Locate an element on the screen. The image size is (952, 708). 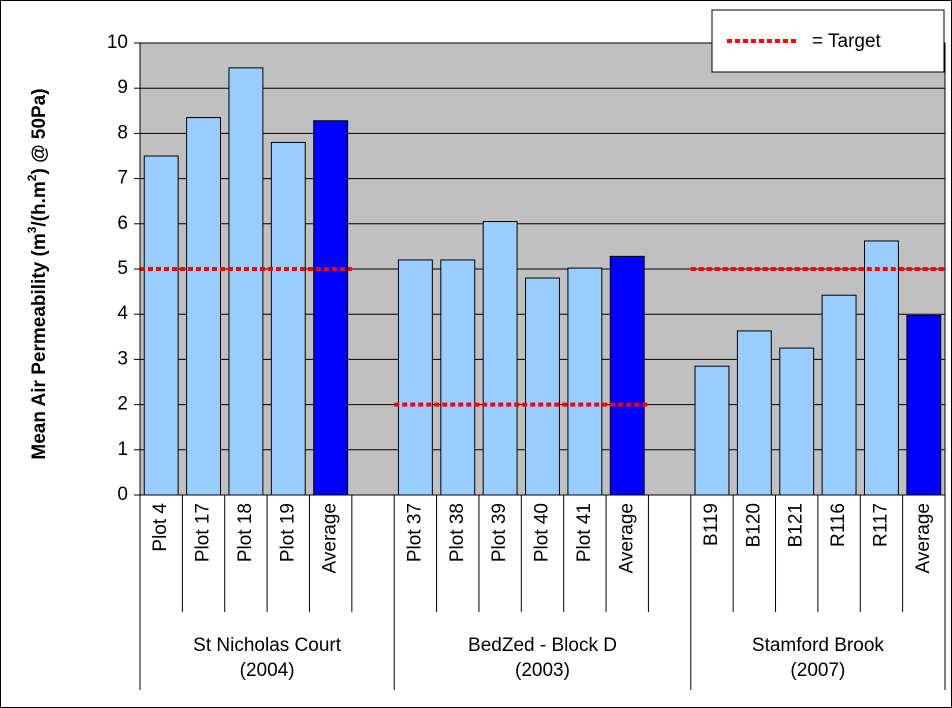
group-label: (2007) is located at coordinates (817, 670).